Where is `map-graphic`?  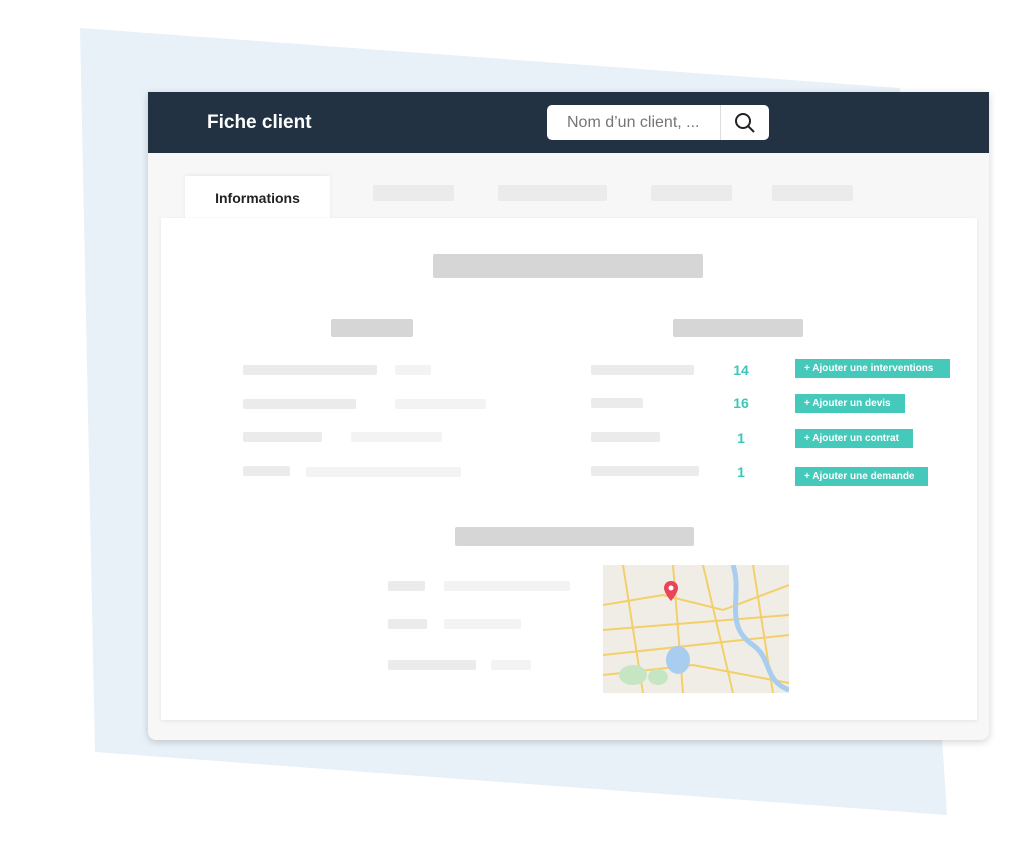 map-graphic is located at coordinates (696, 629).